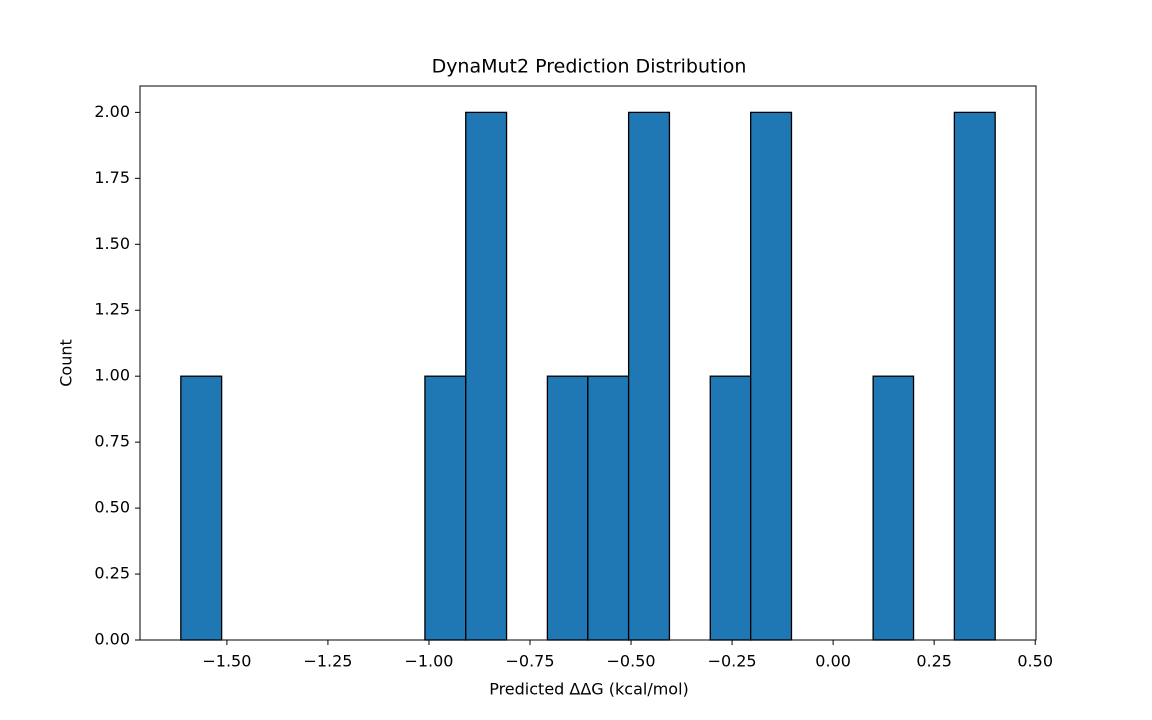 The image size is (1152, 720). I want to click on x-tick-label: −1.25, so click(327, 661).